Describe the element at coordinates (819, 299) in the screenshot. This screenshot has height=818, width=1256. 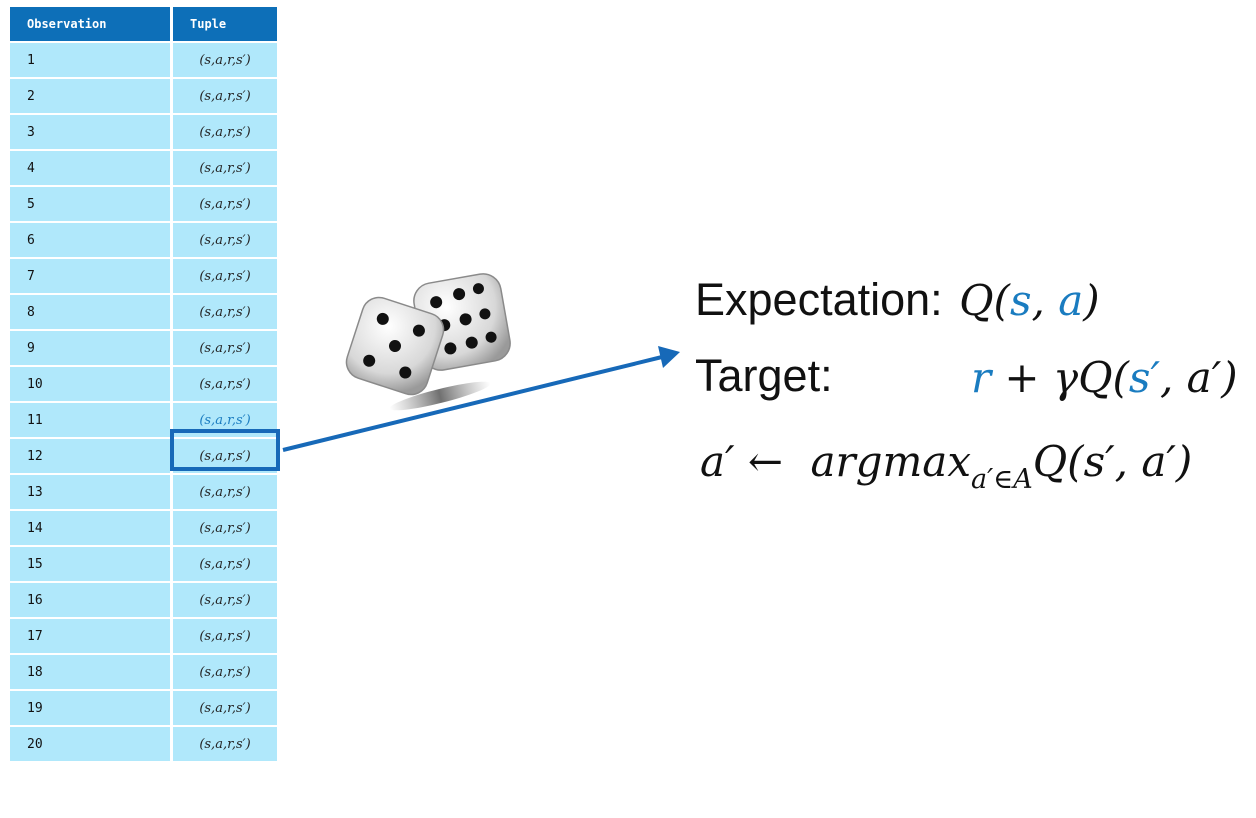
I see `expectation-label: Expectation:` at that location.